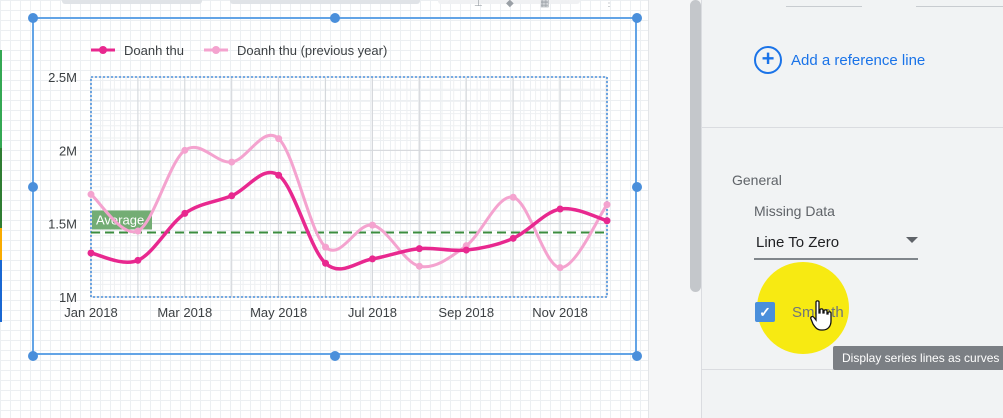 The image size is (1003, 418). What do you see at coordinates (372, 312) in the screenshot?
I see `x-tick-label: Jul 2018` at bounding box center [372, 312].